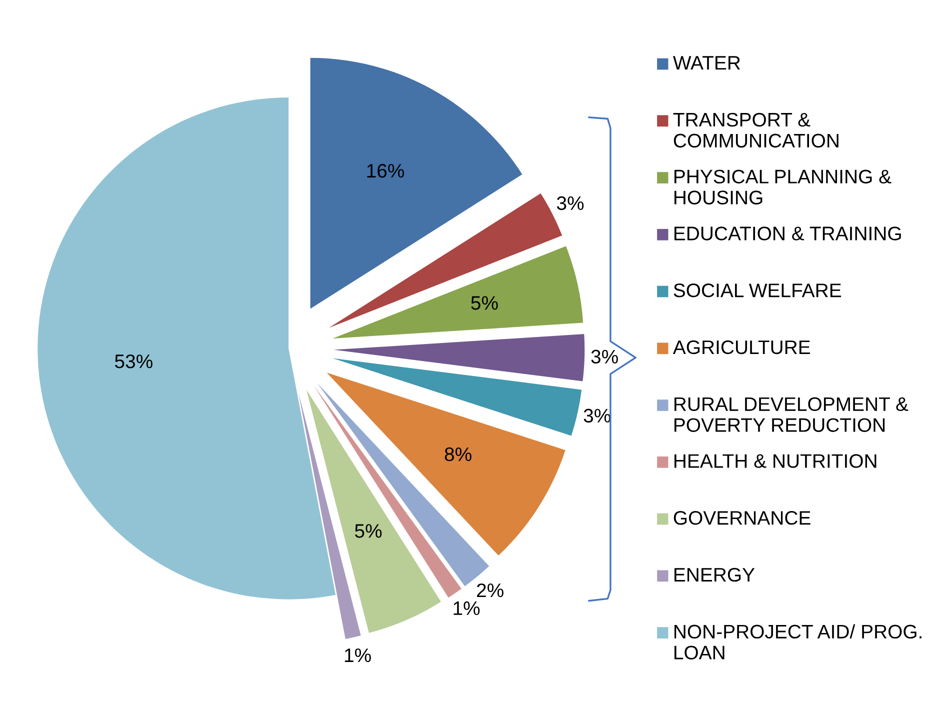  I want to click on legend-label: WATER, so click(706, 63).